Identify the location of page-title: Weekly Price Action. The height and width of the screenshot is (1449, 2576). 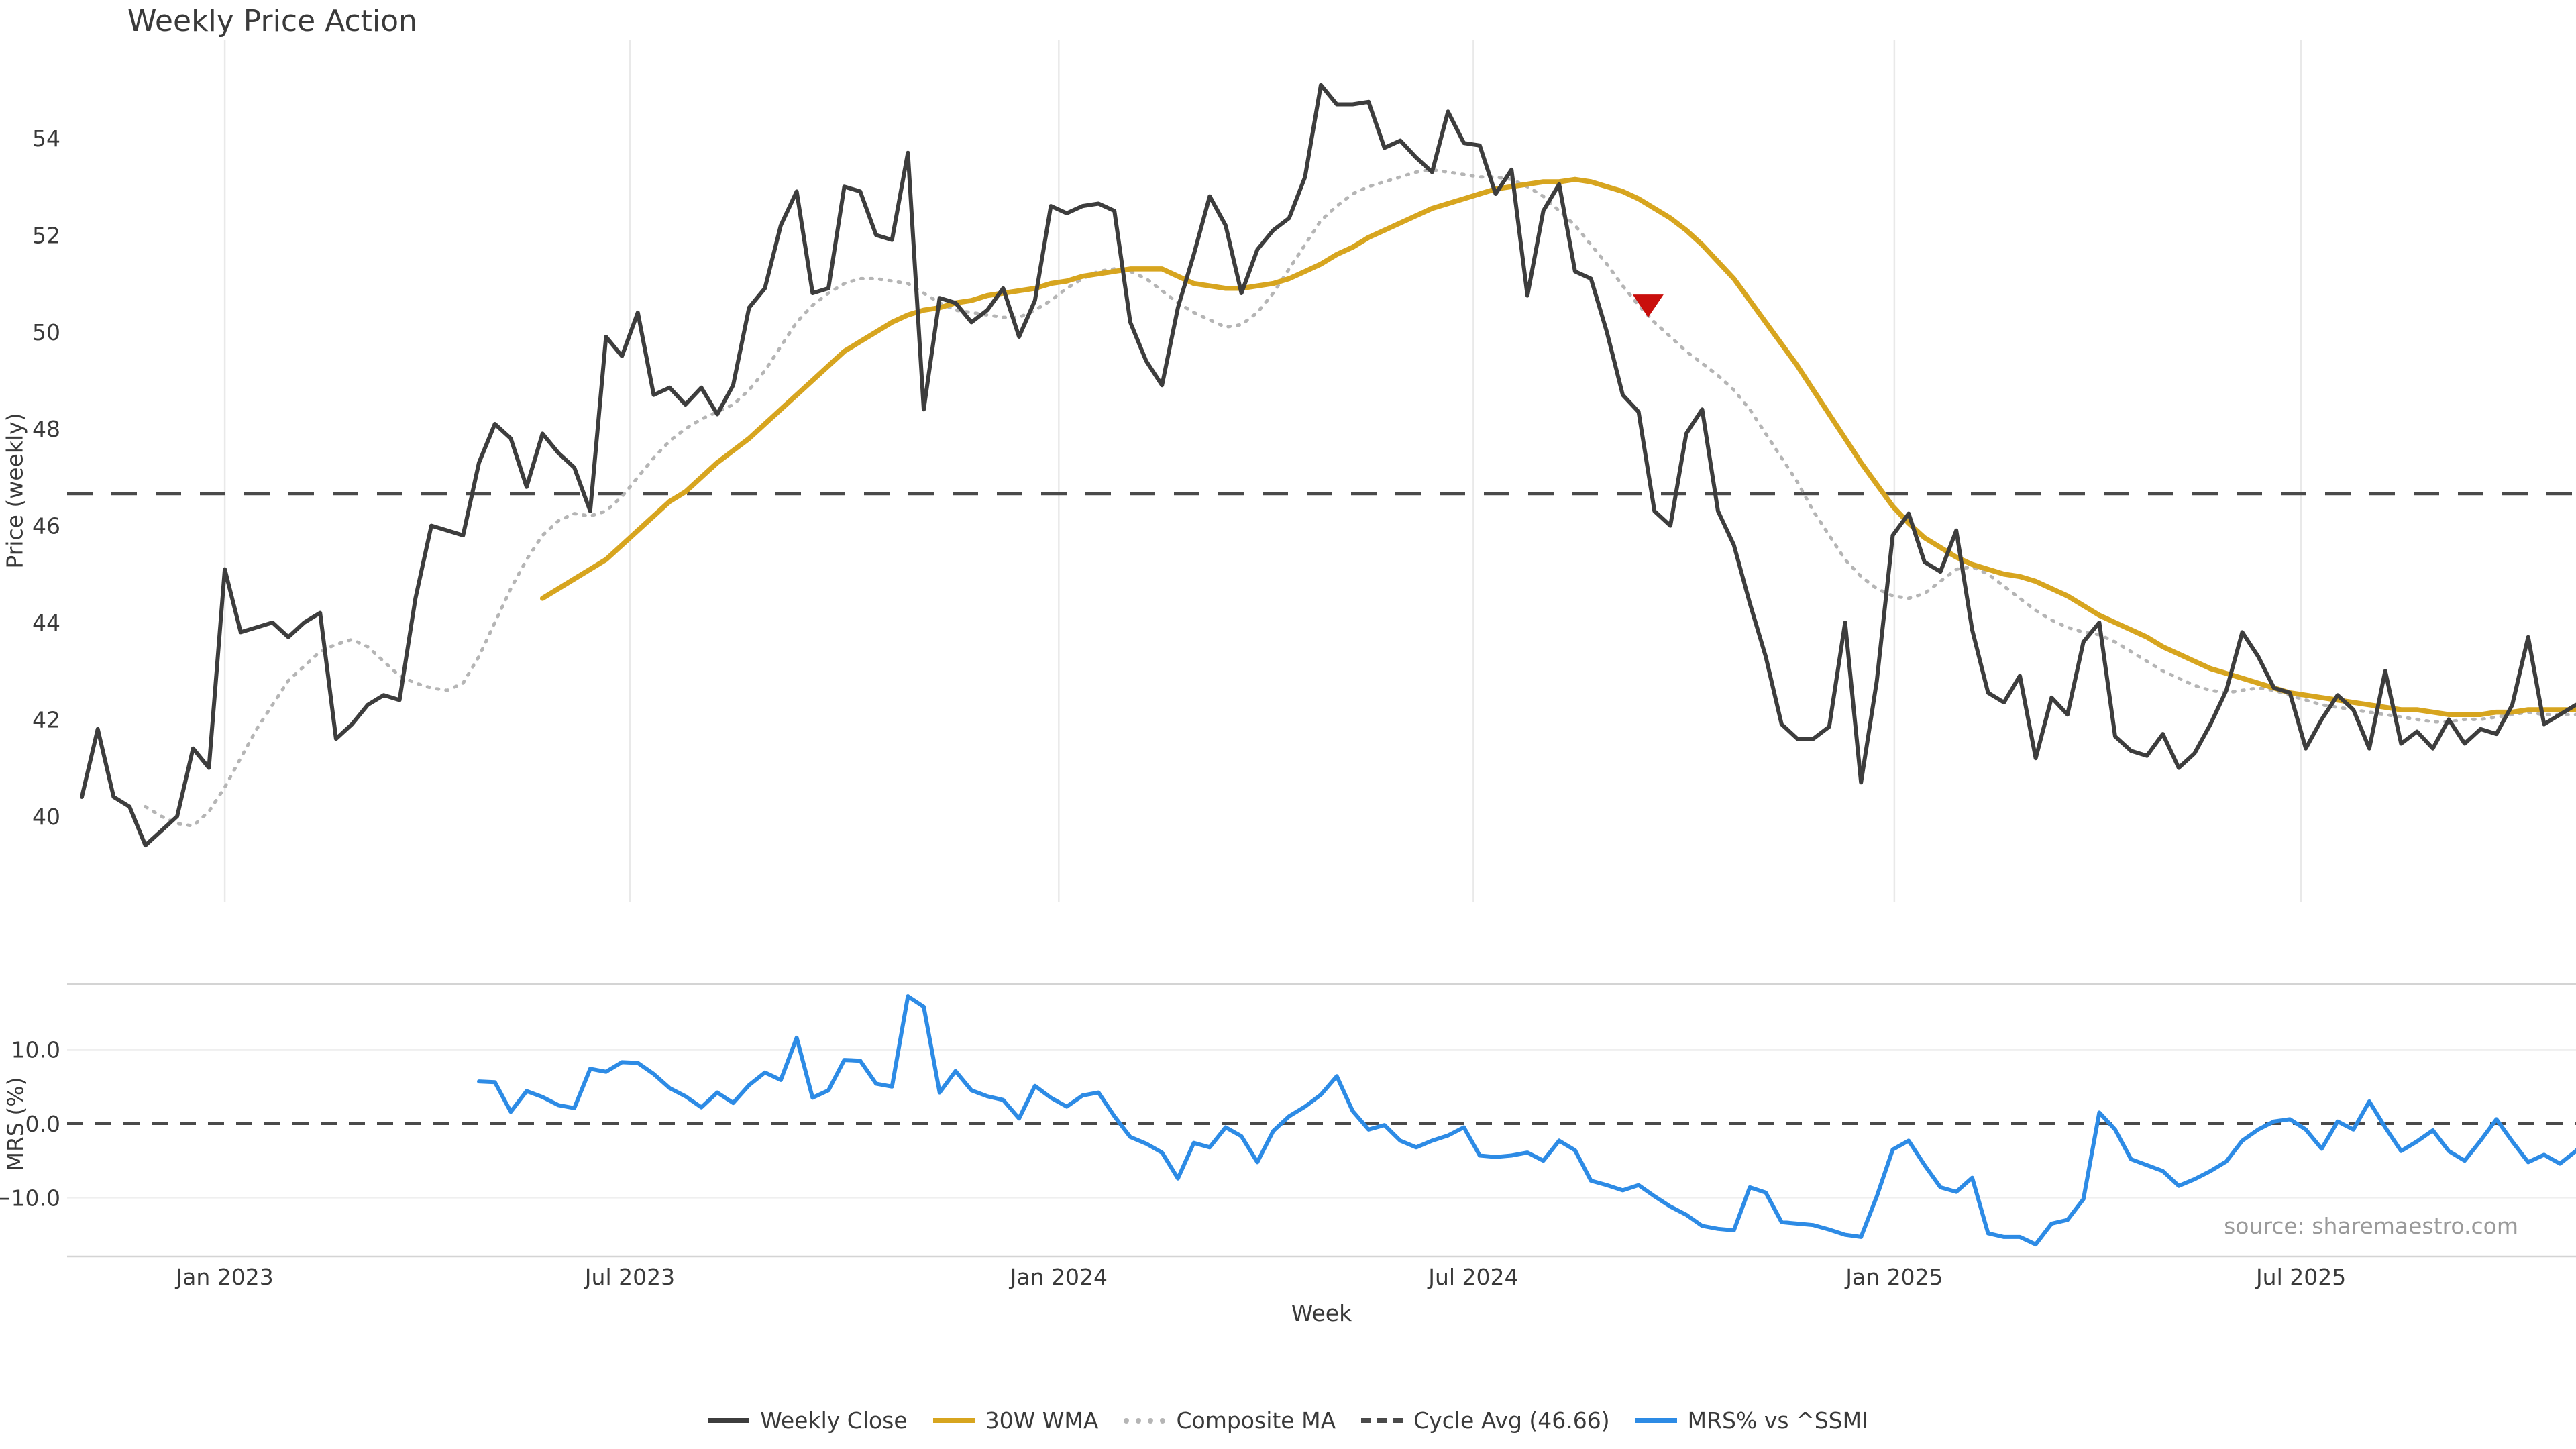
(272, 21).